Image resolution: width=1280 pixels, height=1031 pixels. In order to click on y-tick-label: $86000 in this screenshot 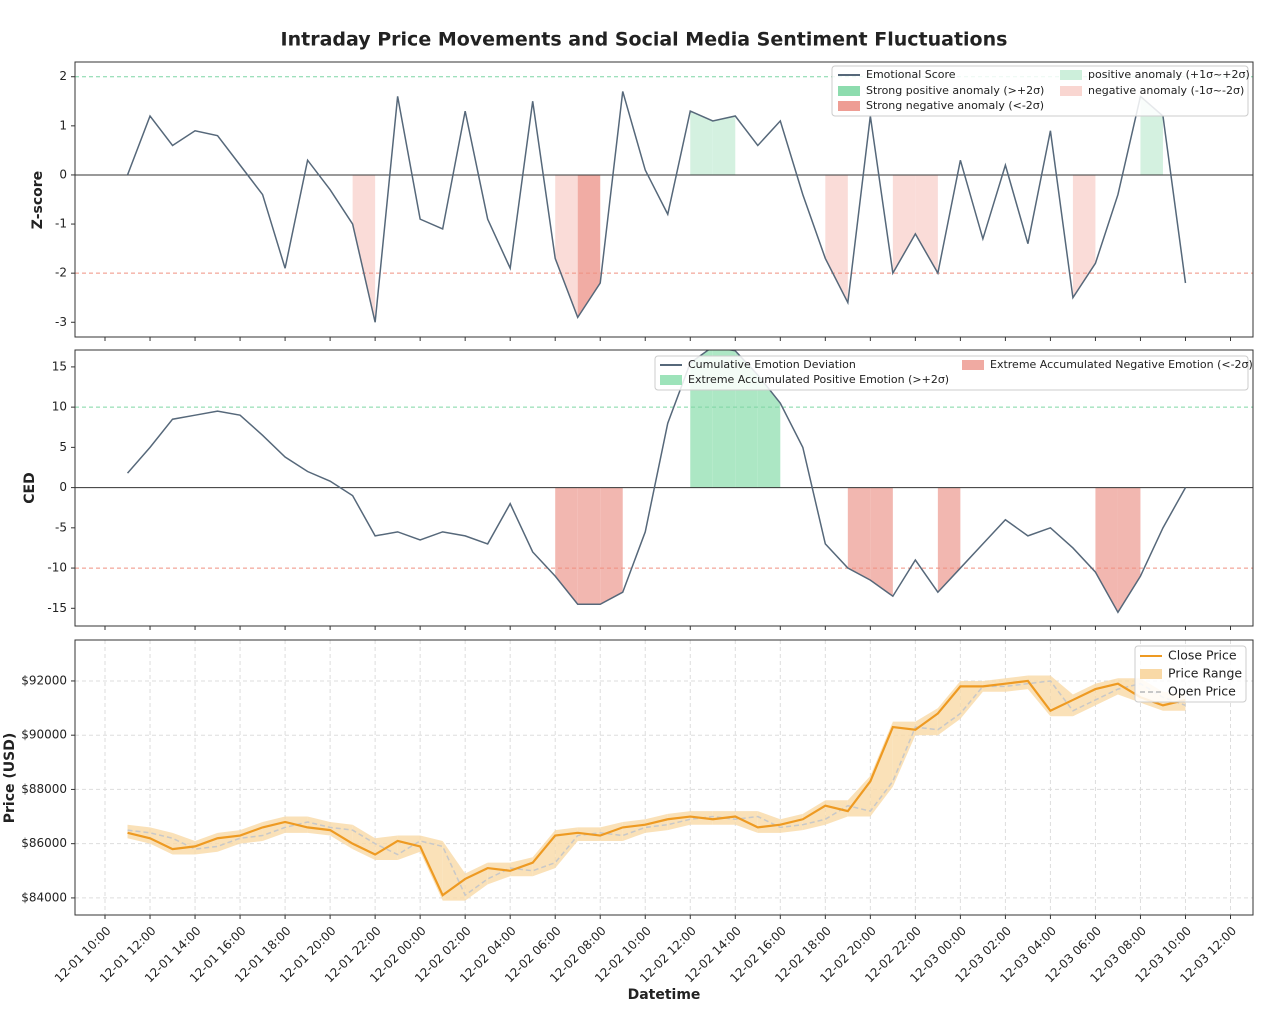, I will do `click(44, 843)`.